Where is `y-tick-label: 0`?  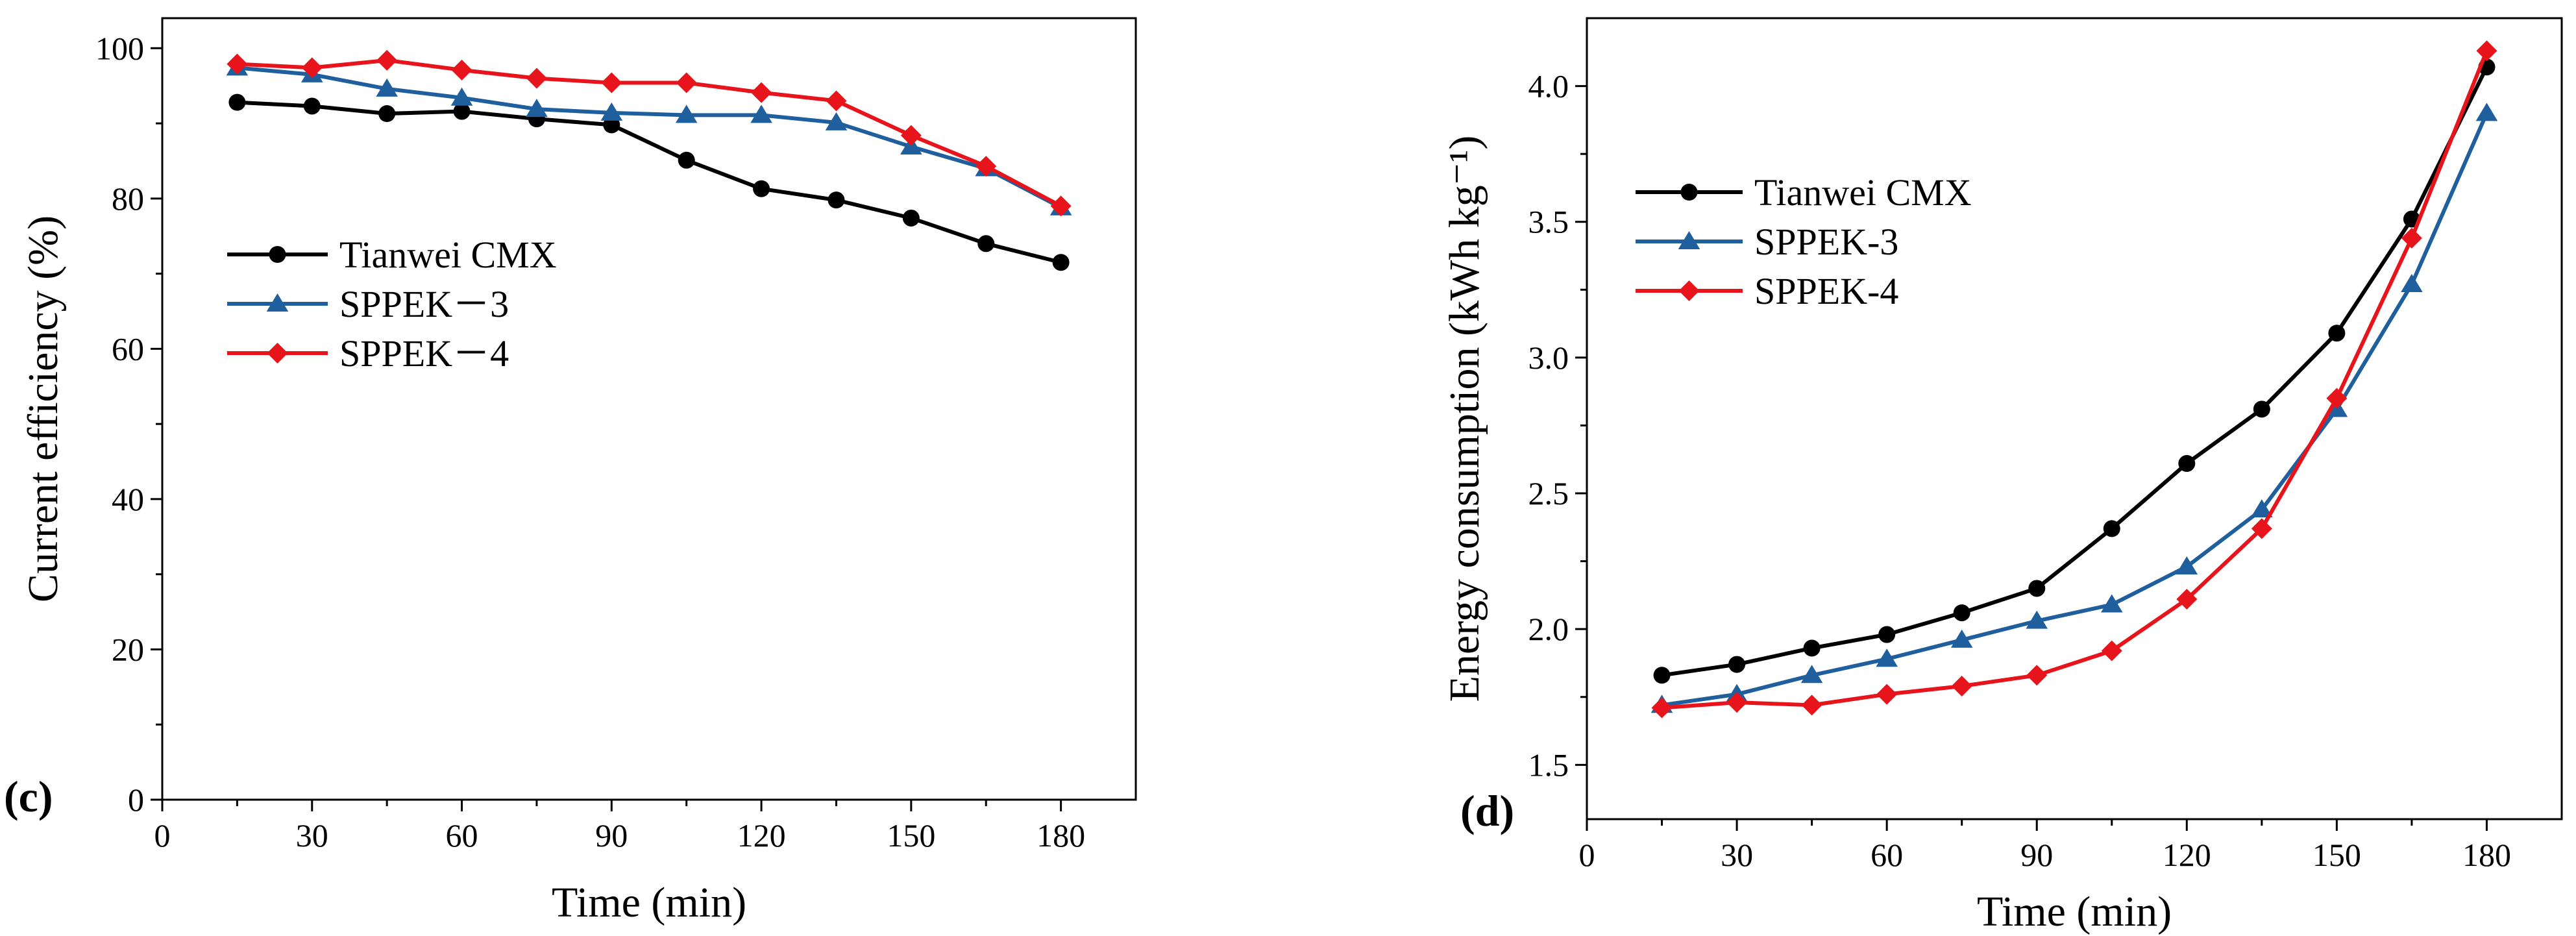
y-tick-label: 0 is located at coordinates (136, 800).